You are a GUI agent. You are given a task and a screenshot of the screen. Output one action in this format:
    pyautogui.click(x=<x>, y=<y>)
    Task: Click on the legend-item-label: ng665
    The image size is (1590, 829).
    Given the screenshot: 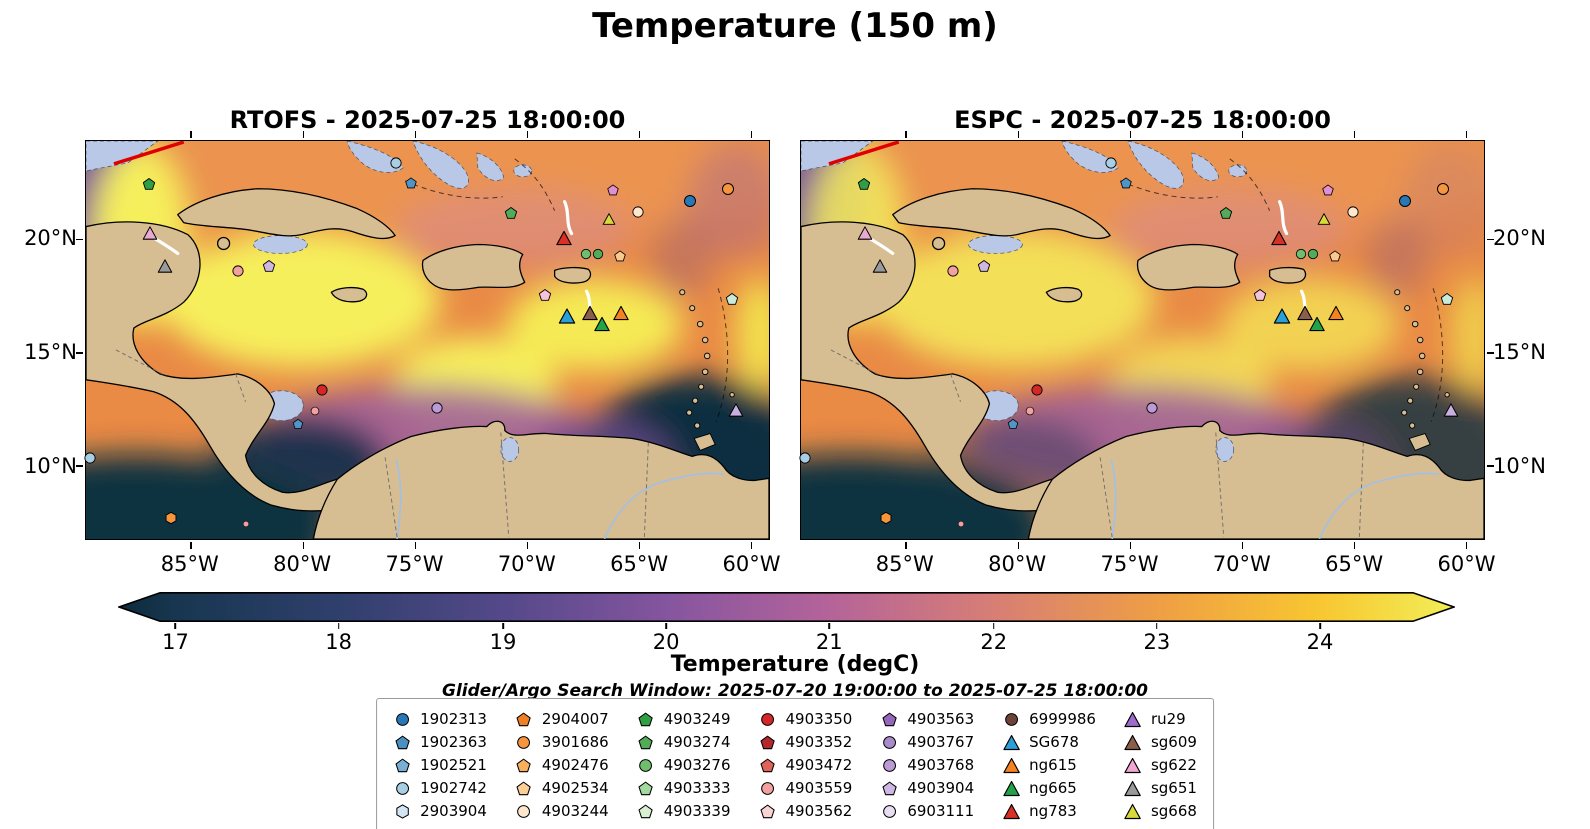 What is the action you would take?
    pyautogui.click(x=1053, y=788)
    